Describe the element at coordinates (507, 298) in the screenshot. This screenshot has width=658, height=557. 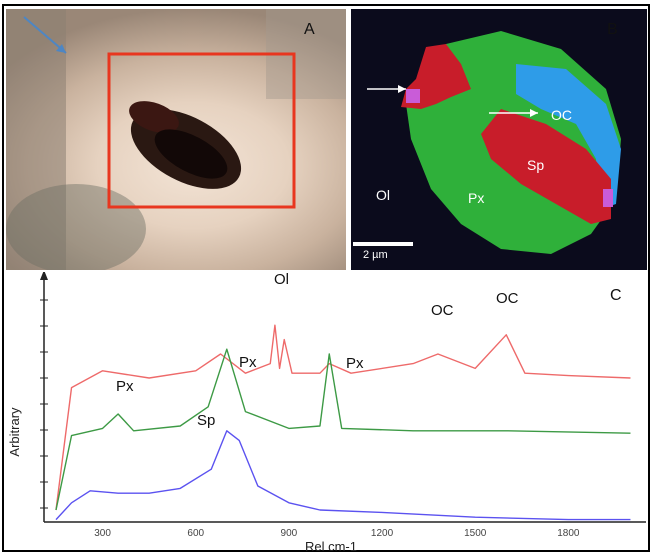
I see `peak-label-oc-2: OC` at that location.